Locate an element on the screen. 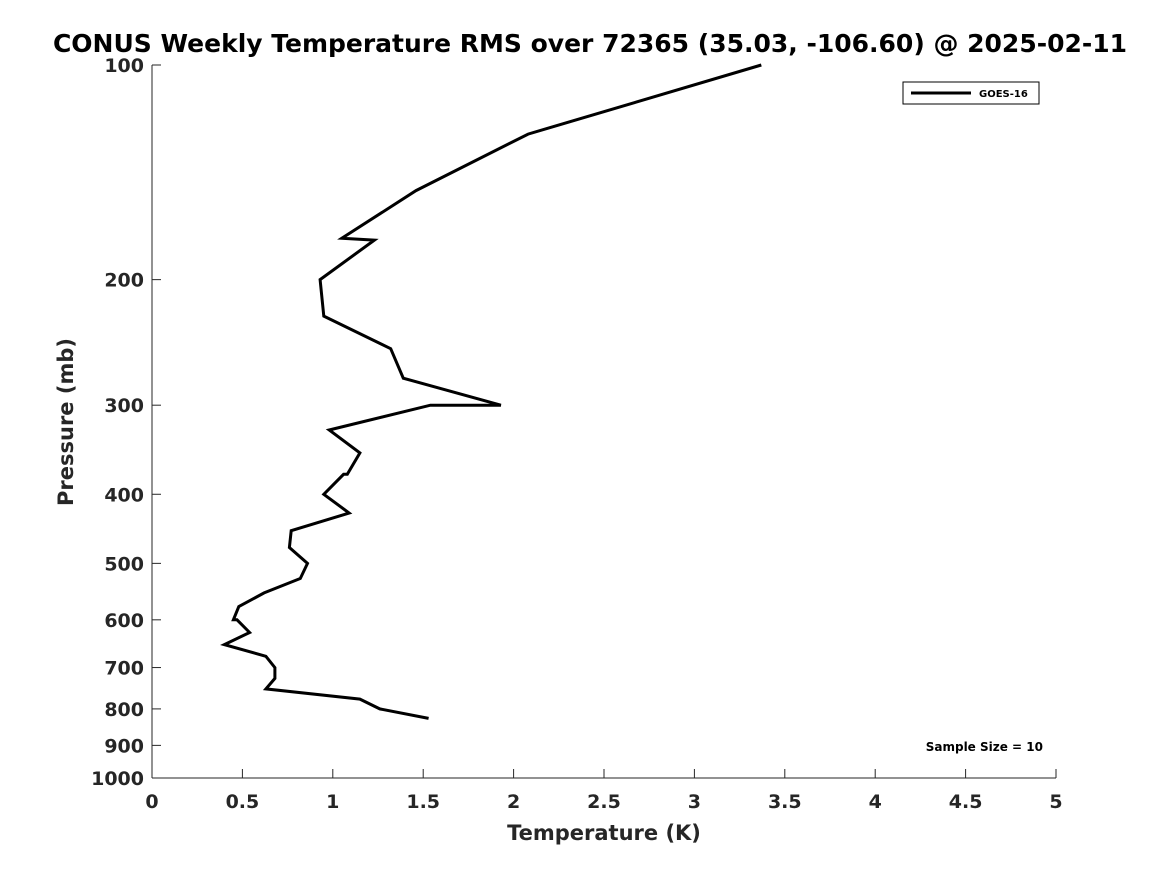 The width and height of the screenshot is (1167, 875). sample-size-annotation: Sample Size = 10 is located at coordinates (984, 747).